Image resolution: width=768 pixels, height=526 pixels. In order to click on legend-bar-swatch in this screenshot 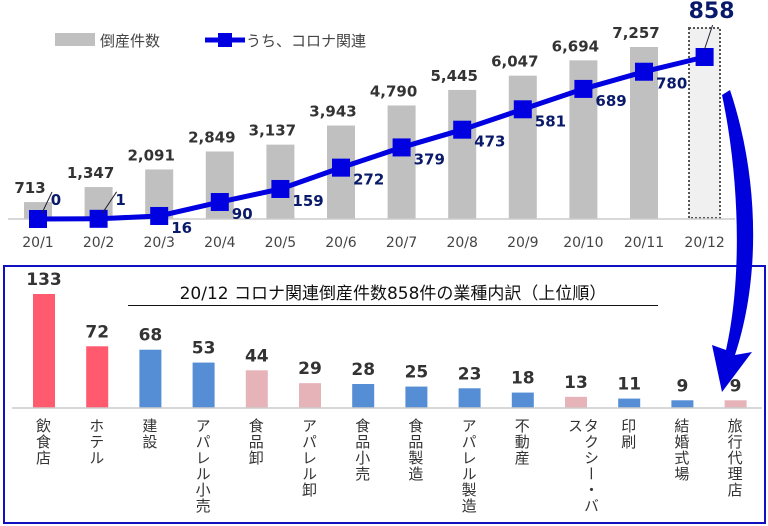, I will do `click(75, 39)`.